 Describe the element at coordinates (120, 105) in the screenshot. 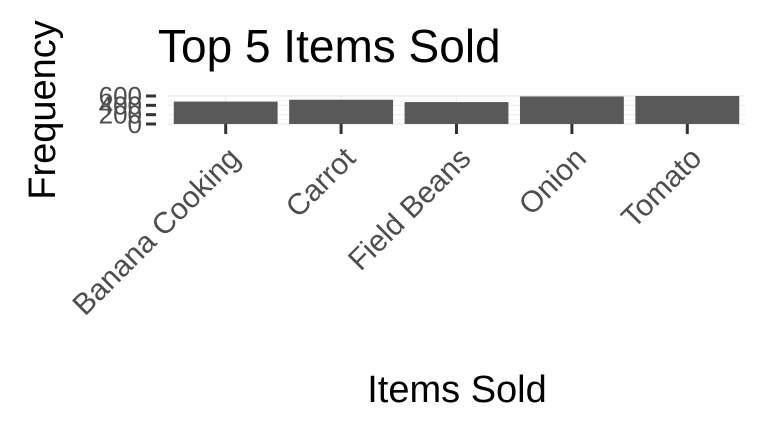

I see `y-tick-label: 400` at that location.